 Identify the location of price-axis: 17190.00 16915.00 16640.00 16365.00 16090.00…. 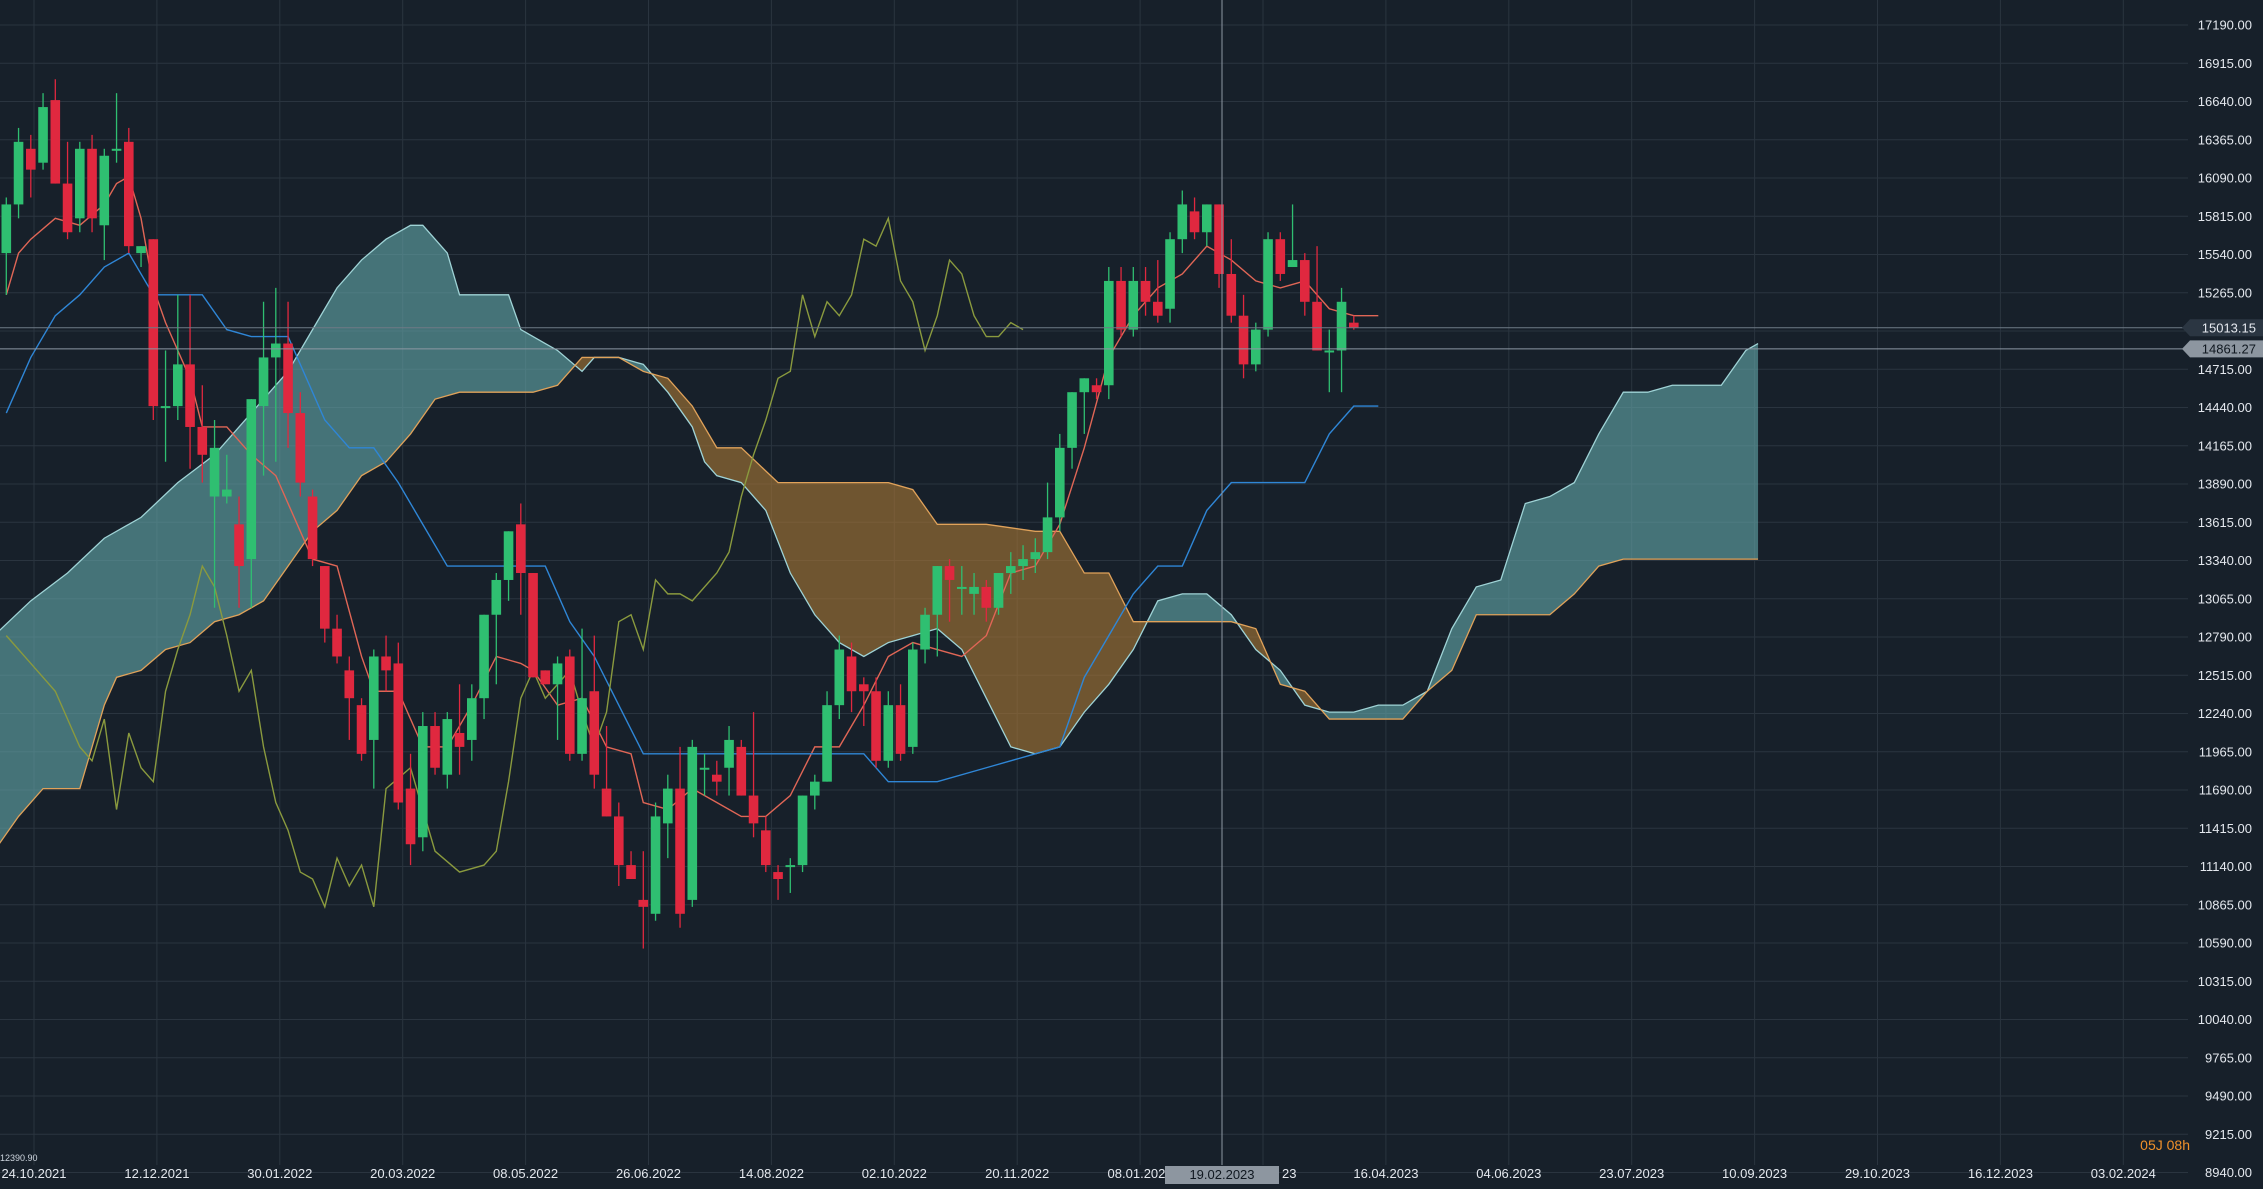
(2225, 594).